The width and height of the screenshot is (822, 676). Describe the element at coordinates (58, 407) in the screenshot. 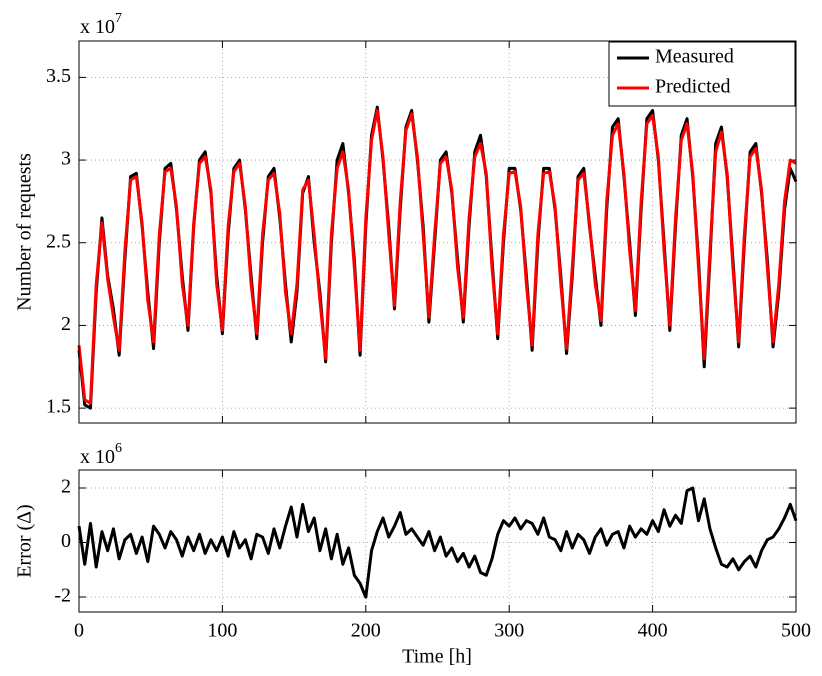

I see `y-tick-label: 1.5` at that location.